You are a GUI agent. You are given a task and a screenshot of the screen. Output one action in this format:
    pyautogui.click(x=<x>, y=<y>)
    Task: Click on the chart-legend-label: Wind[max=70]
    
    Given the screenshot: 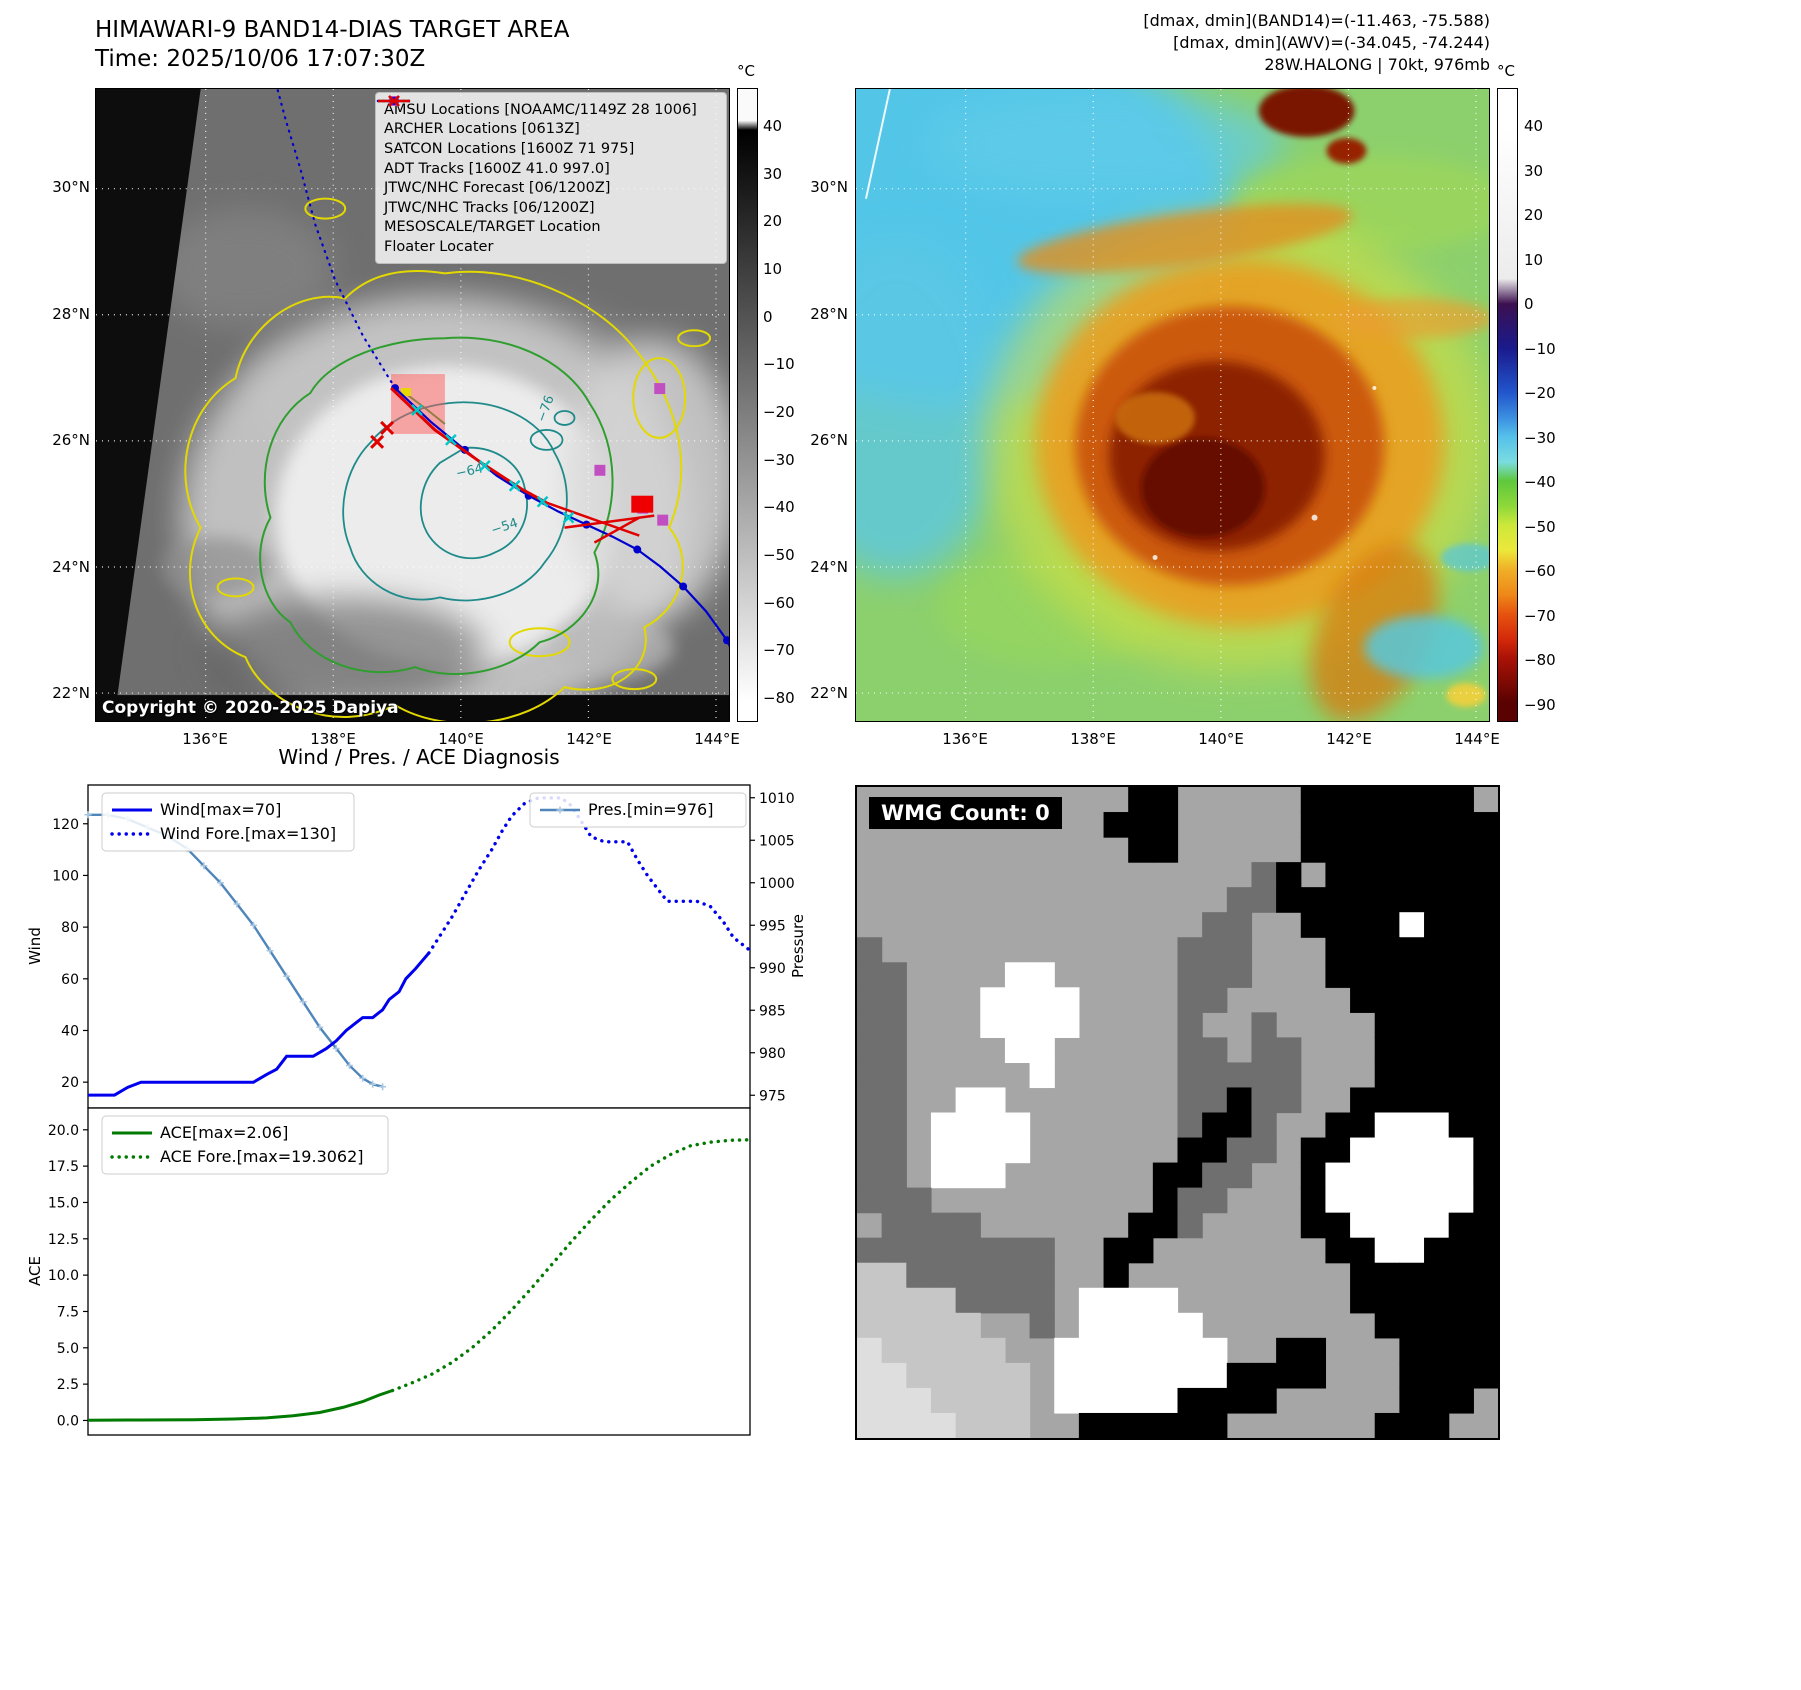 What is the action you would take?
    pyautogui.click(x=220, y=809)
    